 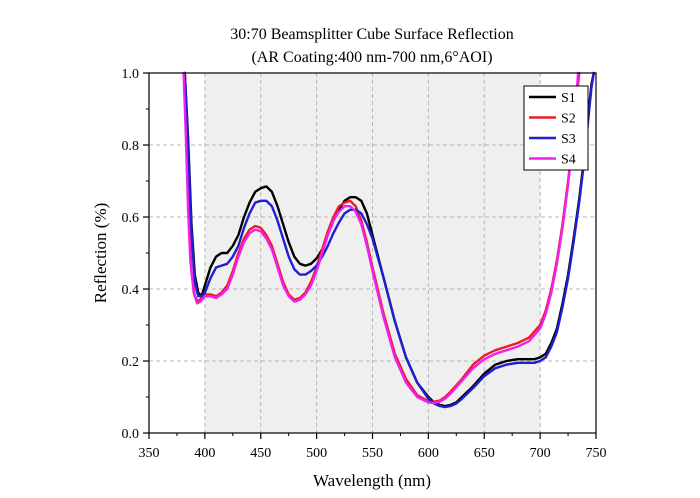 I want to click on legend: S1 S2 S3 S4, so click(x=556, y=128).